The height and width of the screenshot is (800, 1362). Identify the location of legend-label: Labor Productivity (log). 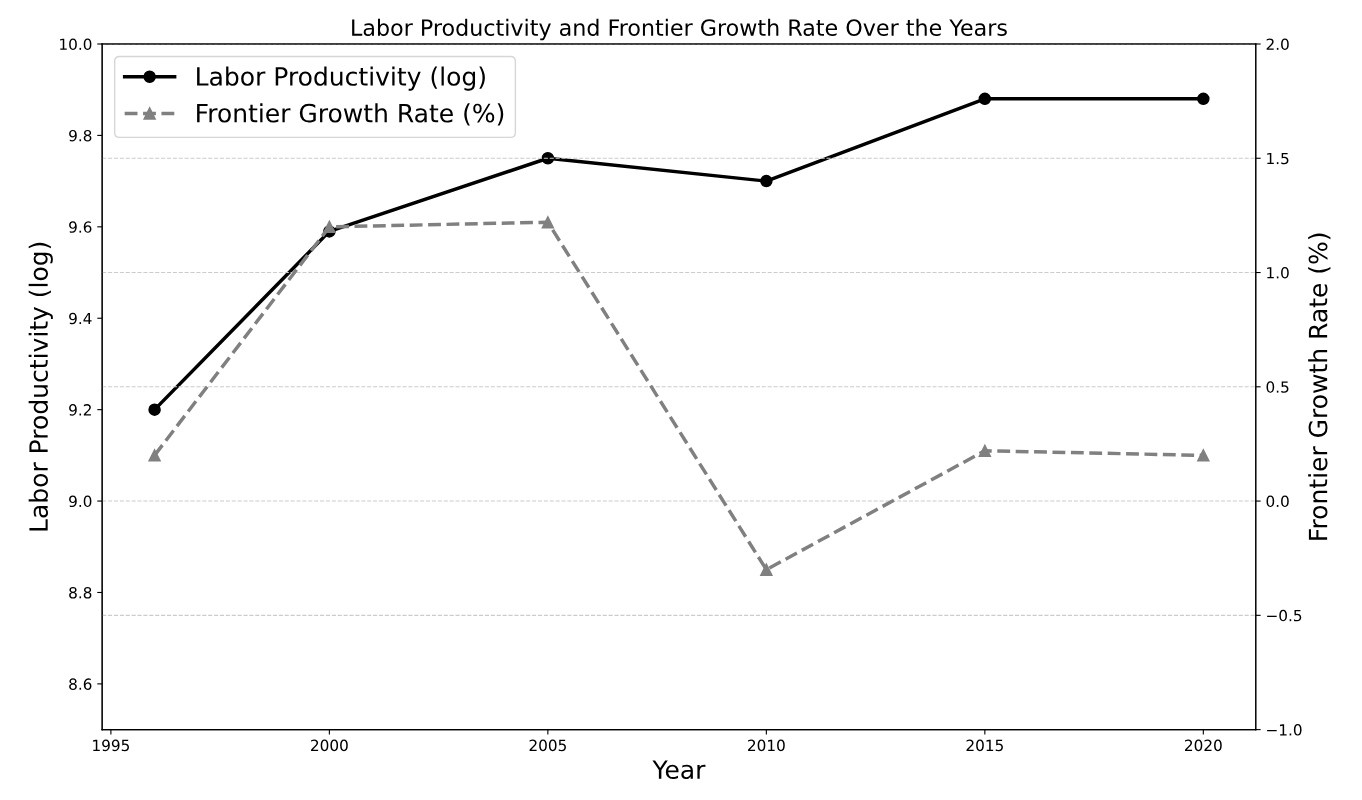
(341, 78).